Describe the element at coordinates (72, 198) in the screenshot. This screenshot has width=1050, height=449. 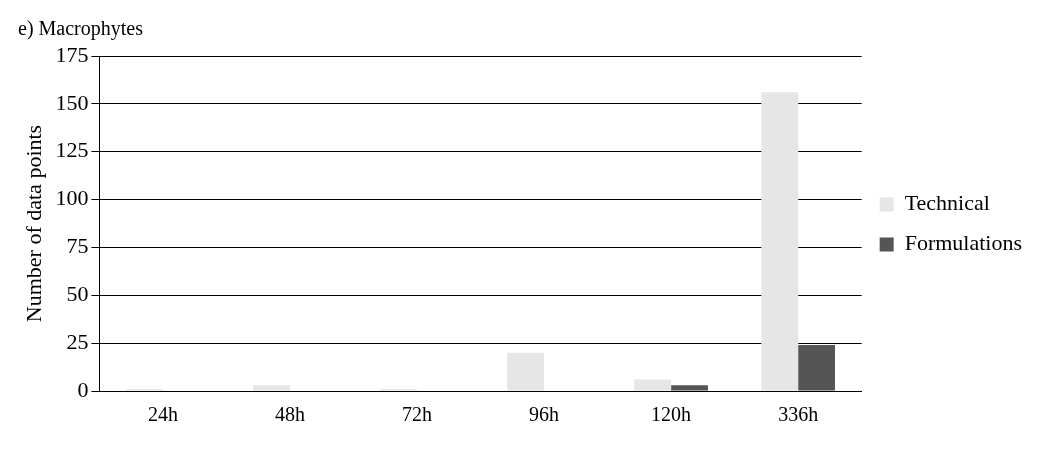
I see `y-tick-label: 100` at that location.